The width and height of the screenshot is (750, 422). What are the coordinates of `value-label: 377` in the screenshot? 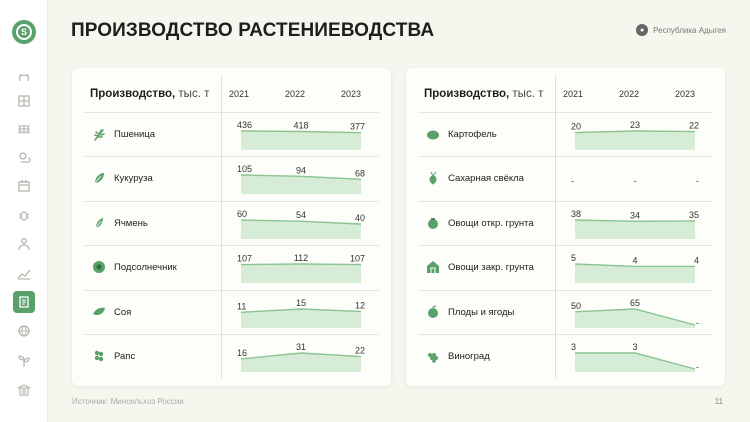 It's located at (357, 127).